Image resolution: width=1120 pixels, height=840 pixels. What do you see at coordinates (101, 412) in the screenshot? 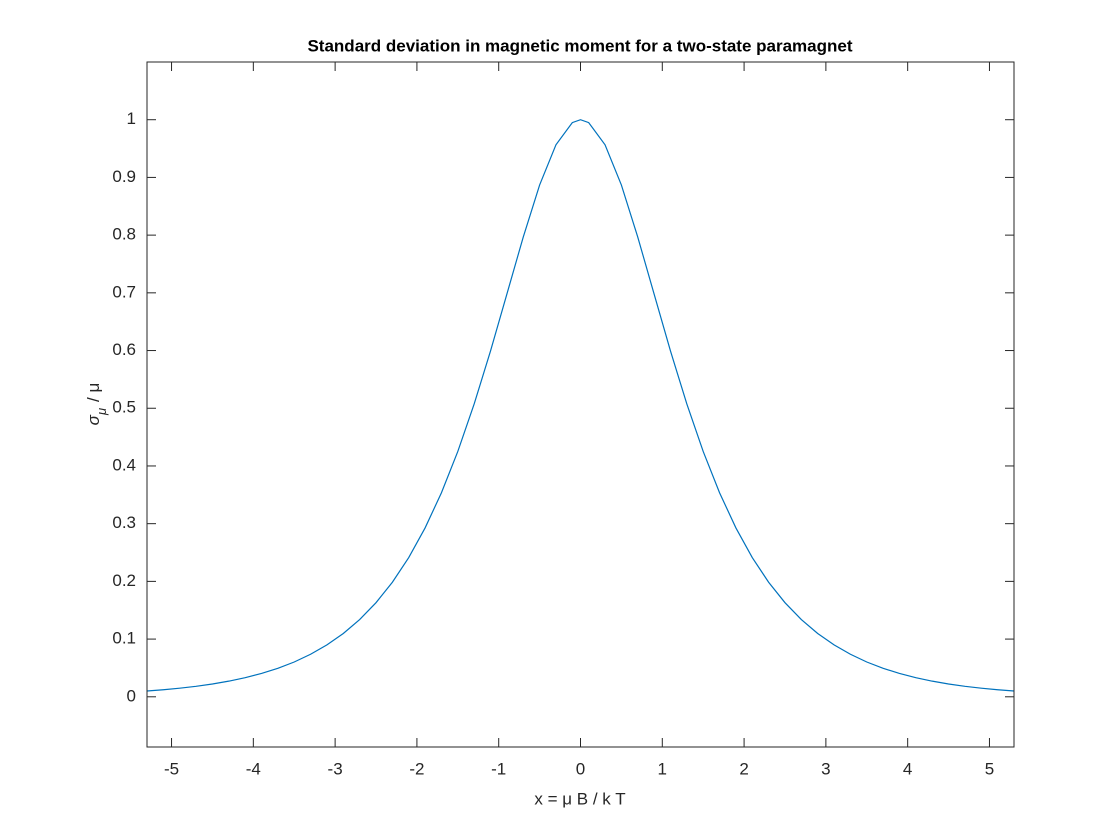
I see `y-label-subscript: μ` at bounding box center [101, 412].